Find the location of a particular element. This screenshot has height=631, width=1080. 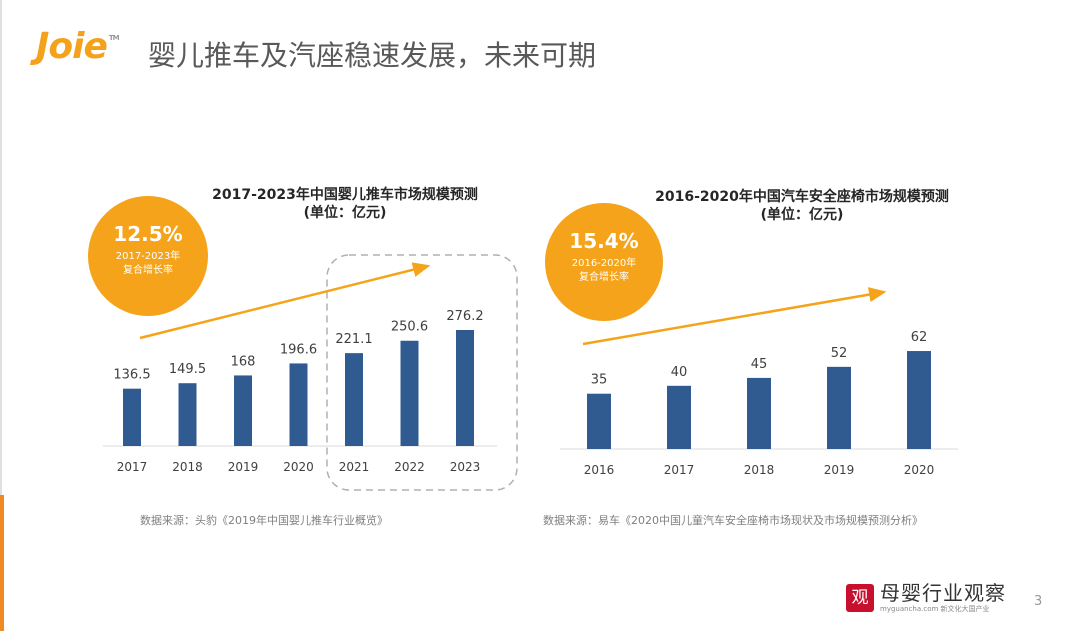

chart2-category-label-2019: 2019 is located at coordinates (839, 470).